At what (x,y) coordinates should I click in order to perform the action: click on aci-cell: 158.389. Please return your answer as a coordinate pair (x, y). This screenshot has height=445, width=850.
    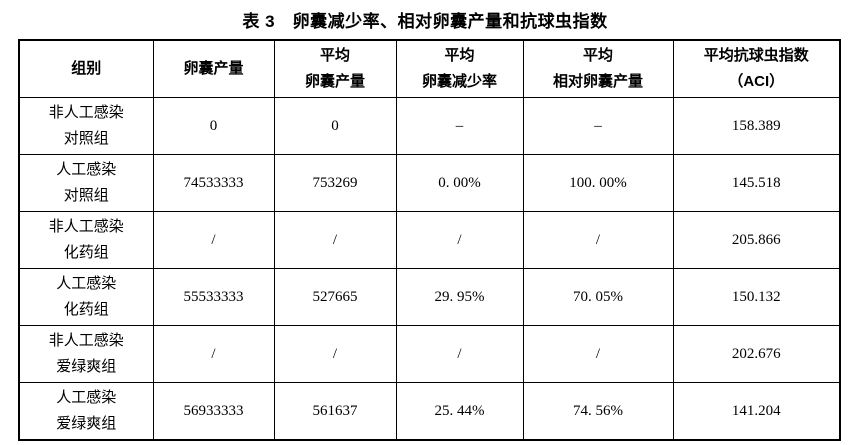
    Looking at the image, I should click on (756, 126).